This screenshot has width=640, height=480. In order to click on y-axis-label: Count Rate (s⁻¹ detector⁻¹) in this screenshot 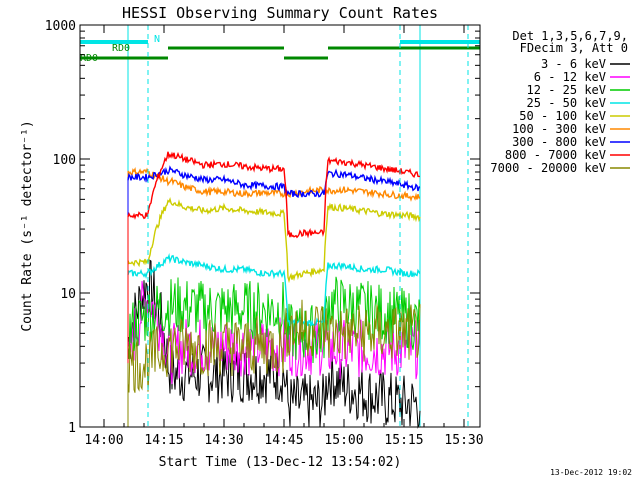, I will do `click(27, 225)`.